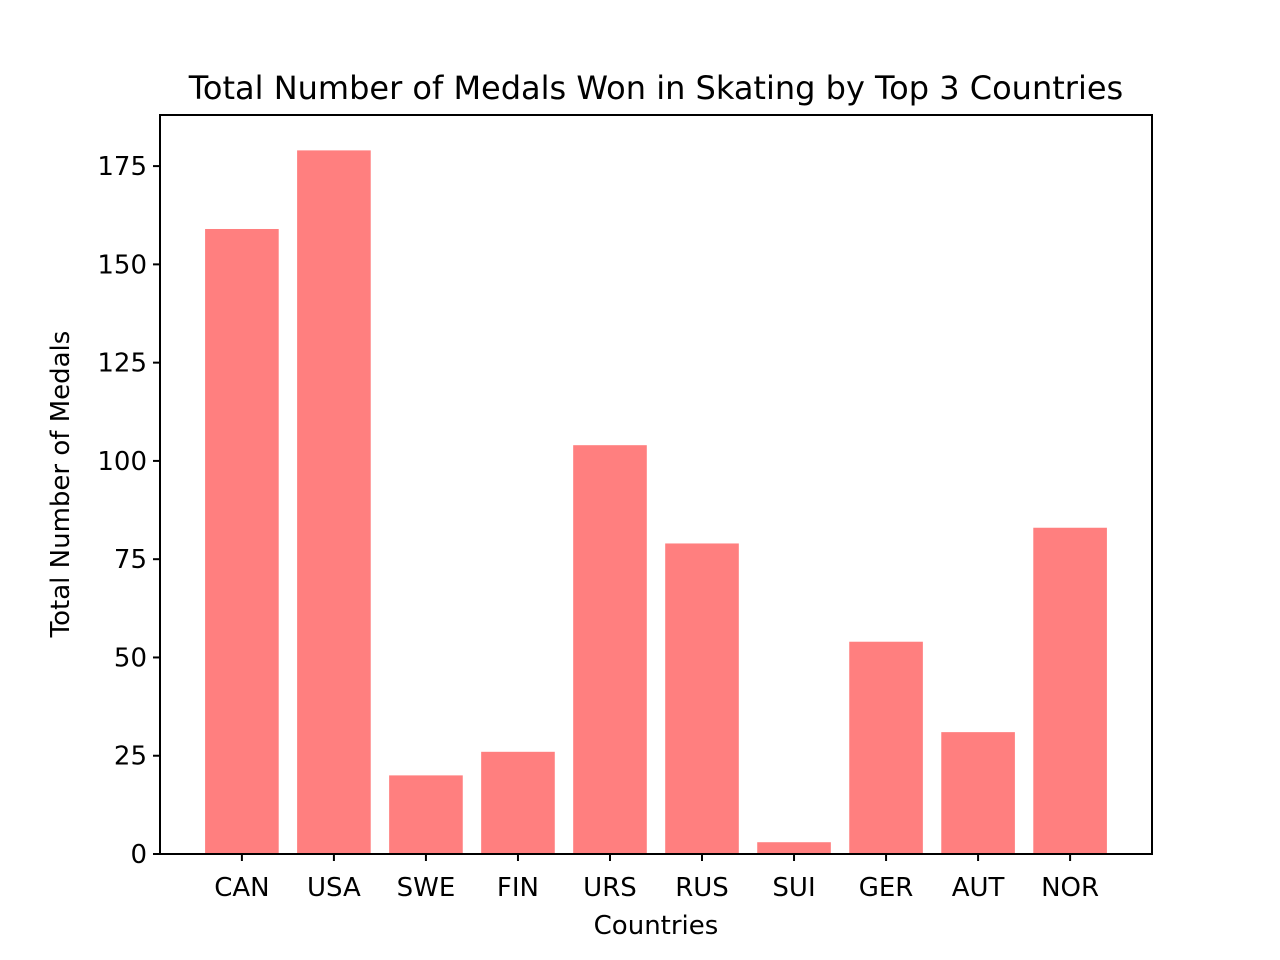 Image resolution: width=1280 pixels, height=960 pixels. What do you see at coordinates (241, 888) in the screenshot?
I see `x-tick-label: CAN` at bounding box center [241, 888].